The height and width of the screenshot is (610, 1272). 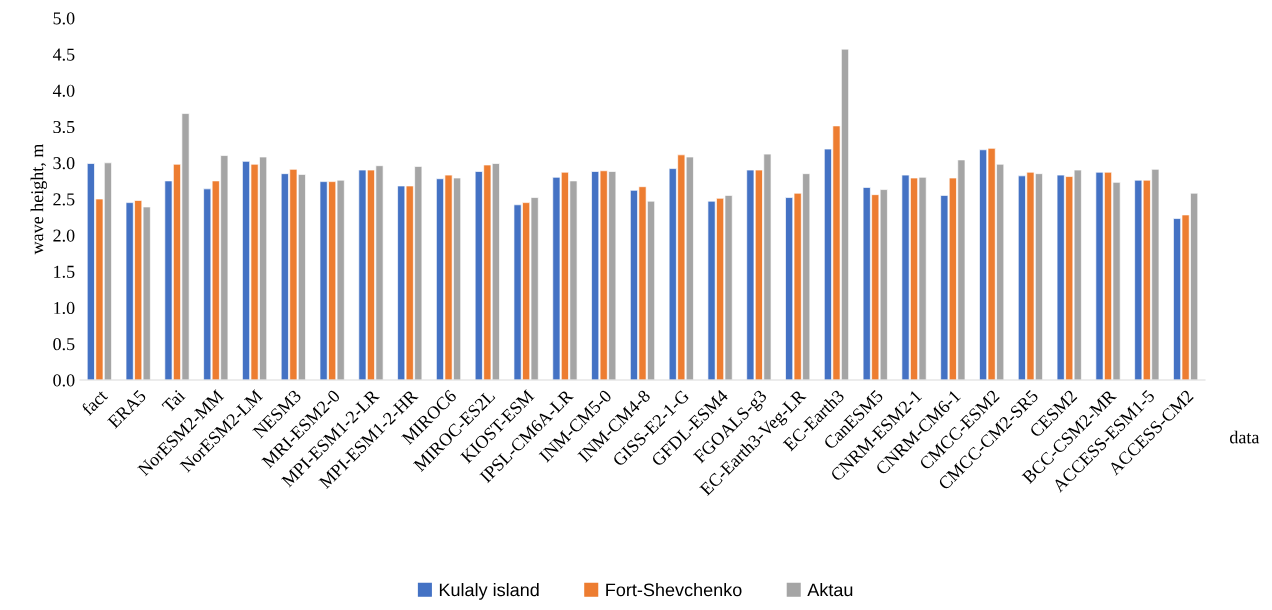 I want to click on x-axis-title: data, so click(x=1244, y=437).